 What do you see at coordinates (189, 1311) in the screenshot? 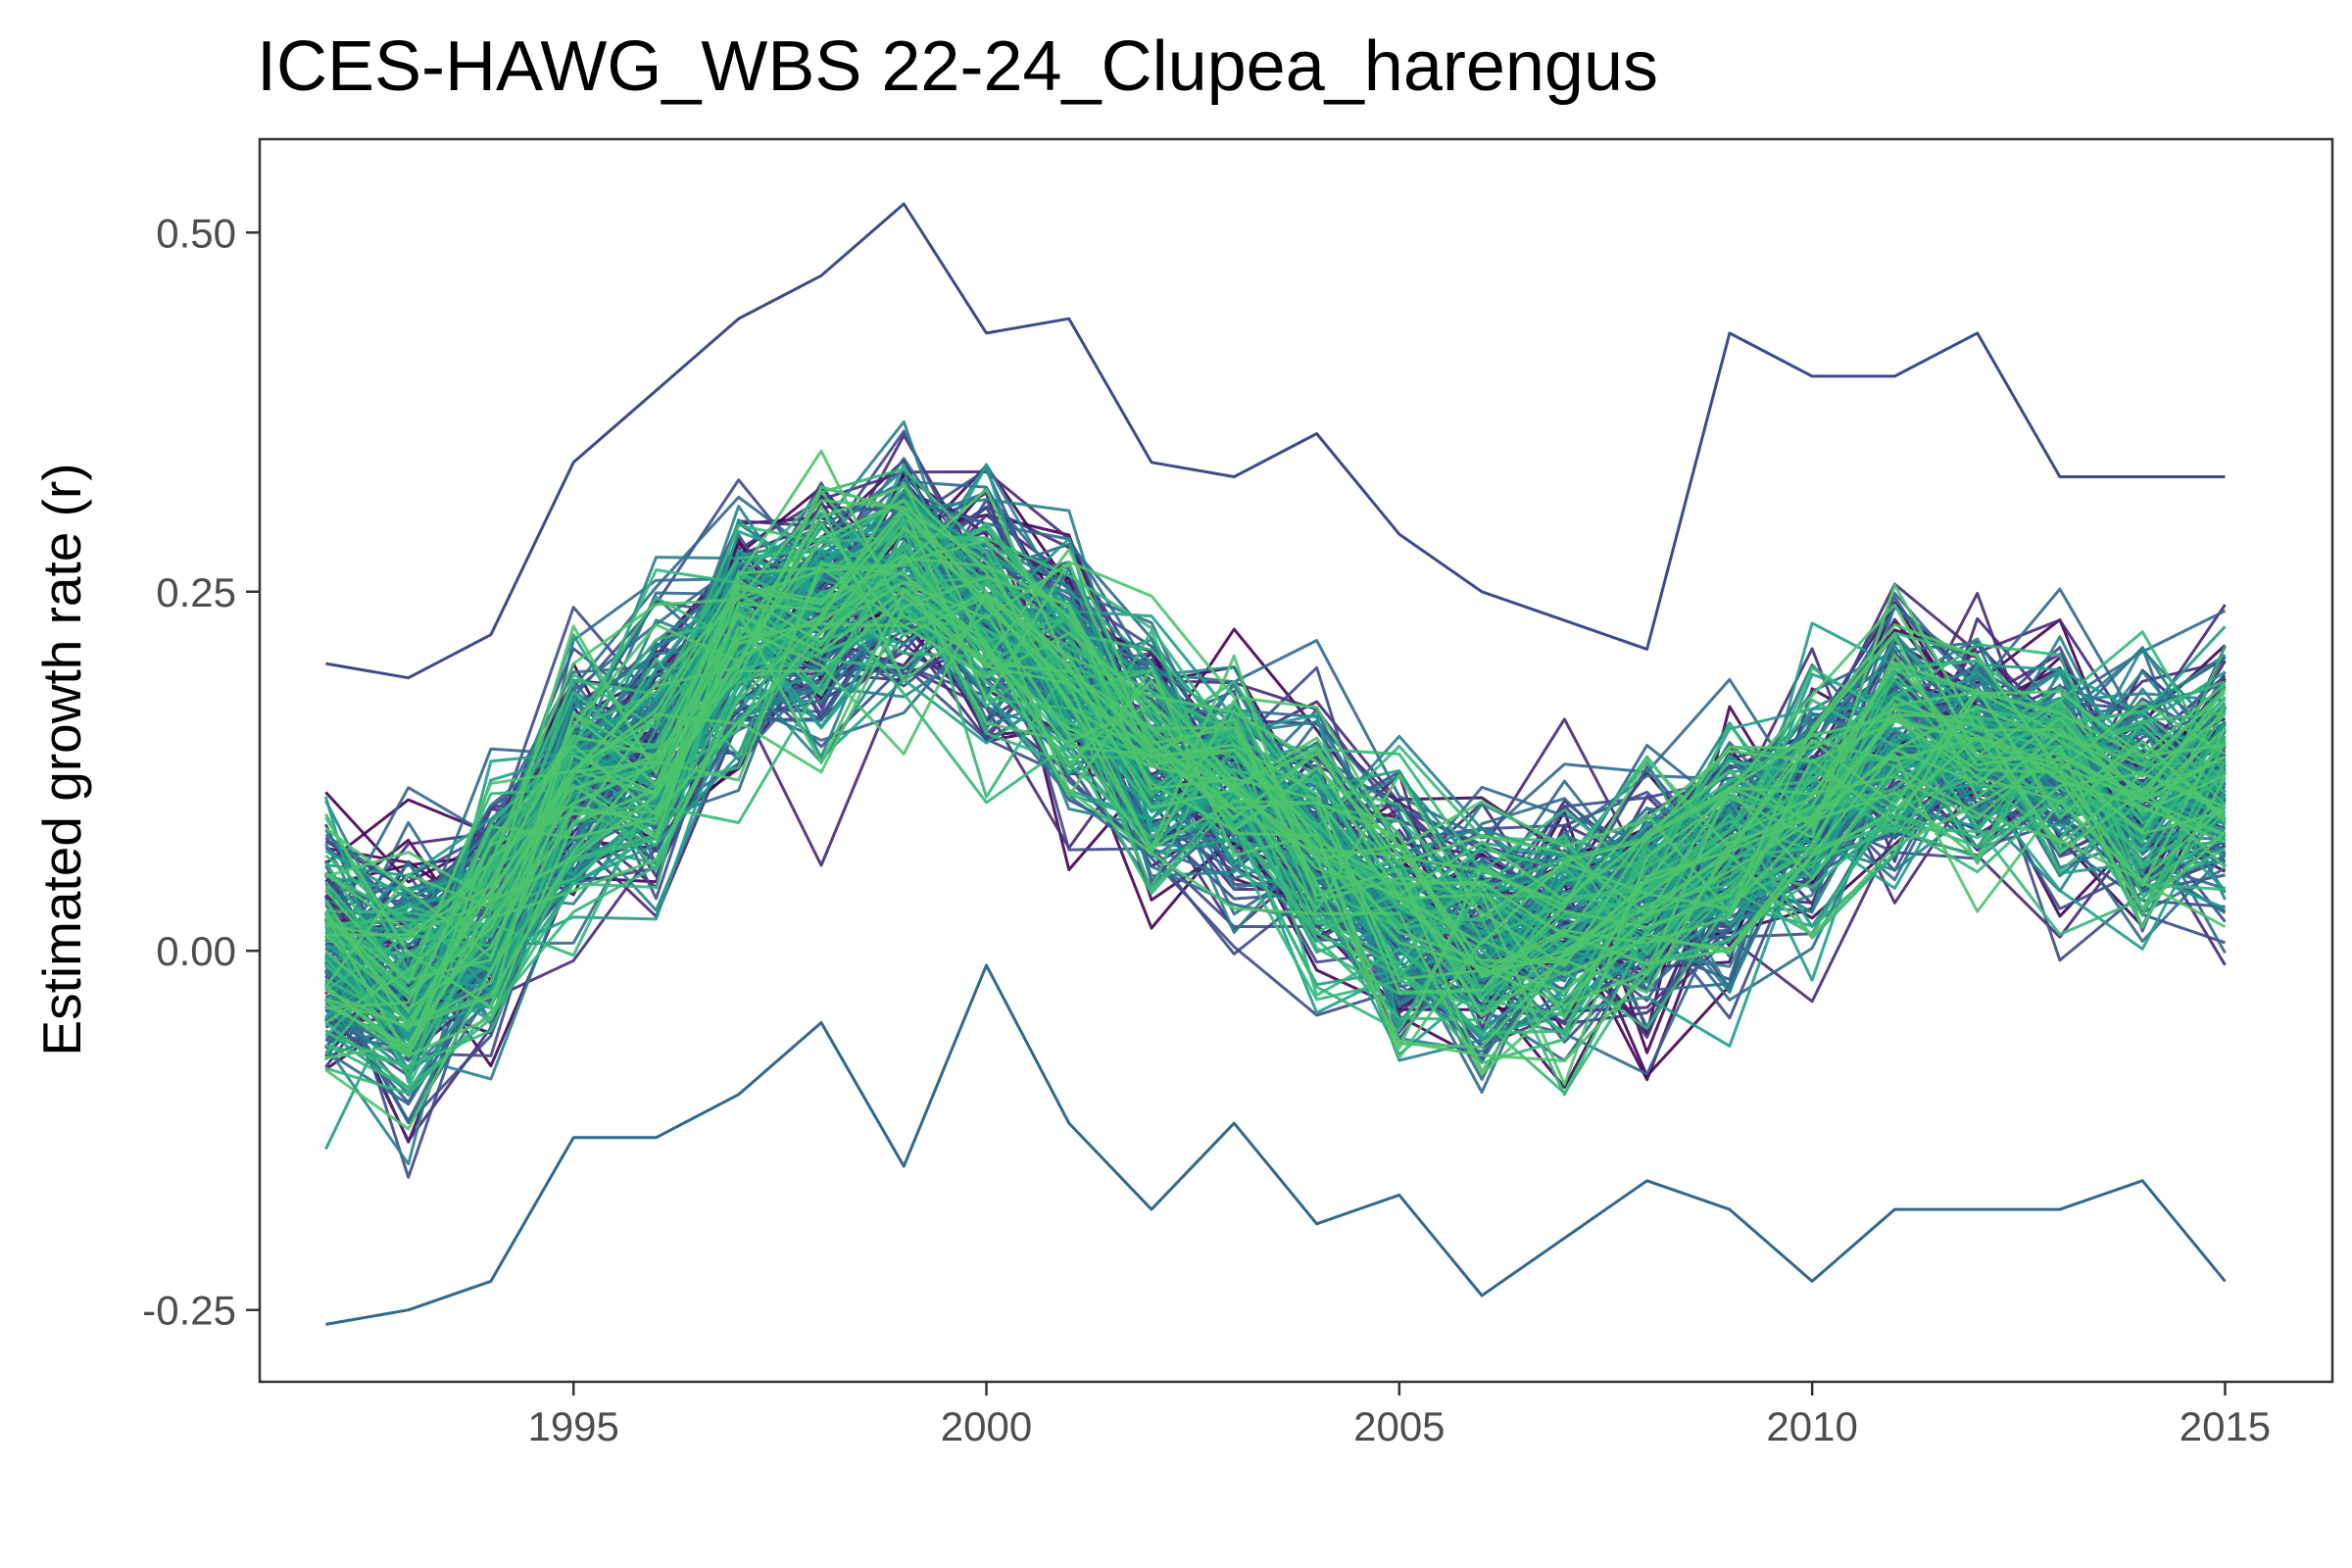
I see `y-tick-label: -0.25` at bounding box center [189, 1311].